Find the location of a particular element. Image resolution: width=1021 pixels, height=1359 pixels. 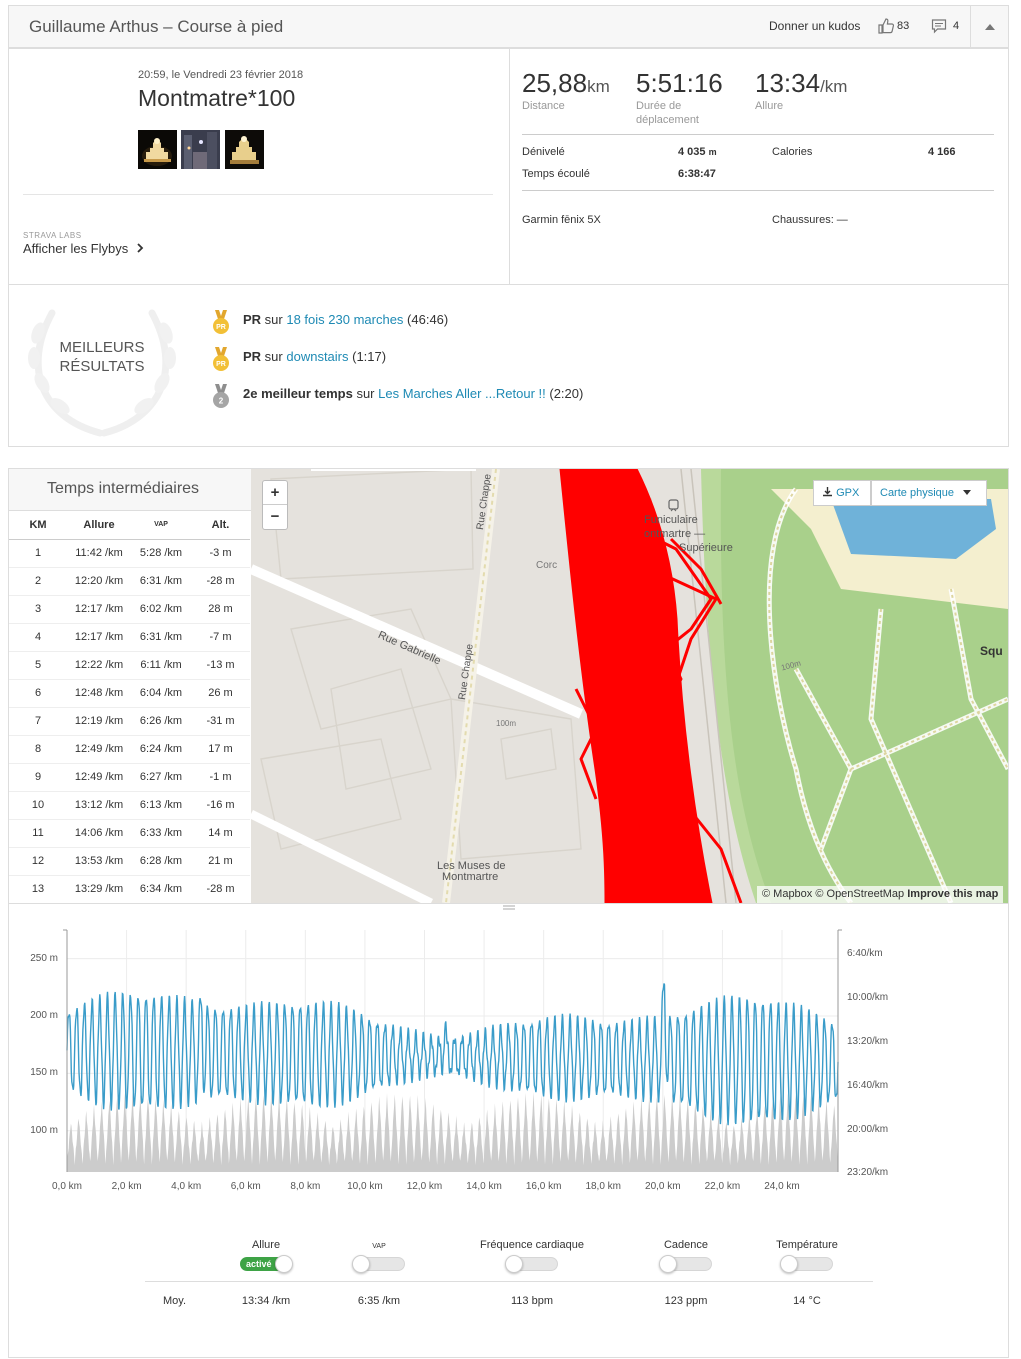

collapse-button is located at coordinates (989, 26).